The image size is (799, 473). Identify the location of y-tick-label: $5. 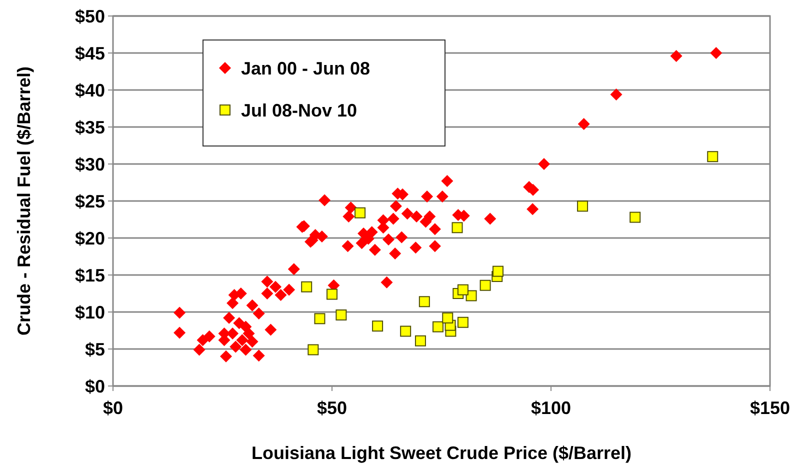
(94, 349).